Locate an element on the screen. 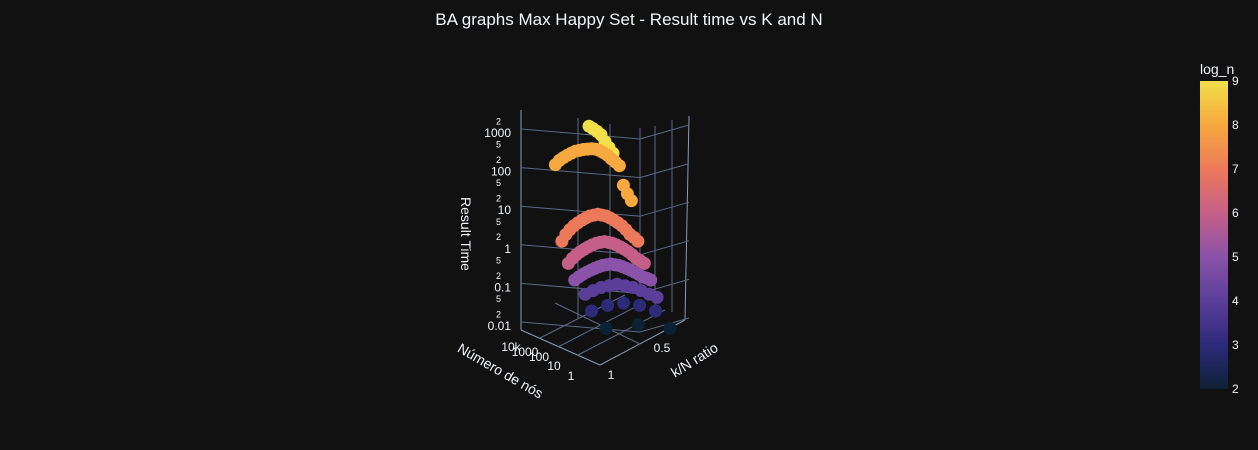 This screenshot has height=450, width=1258. colorbar-tick-label: 5 is located at coordinates (1235, 257).